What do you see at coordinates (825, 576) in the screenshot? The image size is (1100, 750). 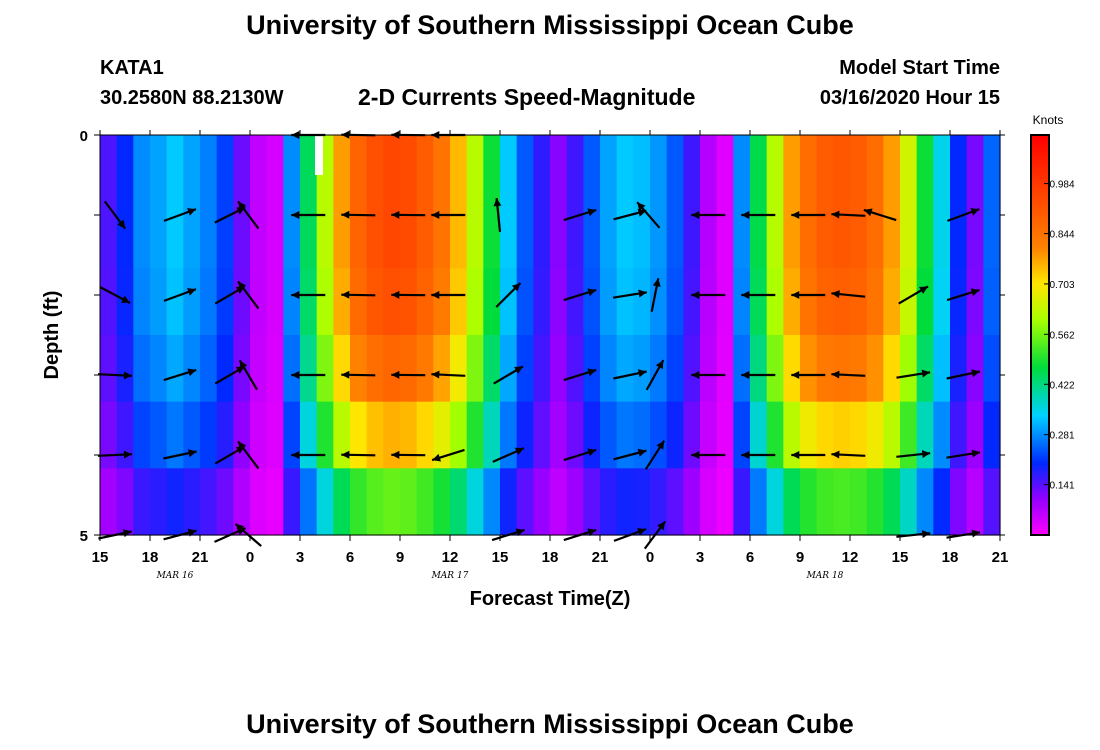 I see `date-label: MAR 18` at bounding box center [825, 576].